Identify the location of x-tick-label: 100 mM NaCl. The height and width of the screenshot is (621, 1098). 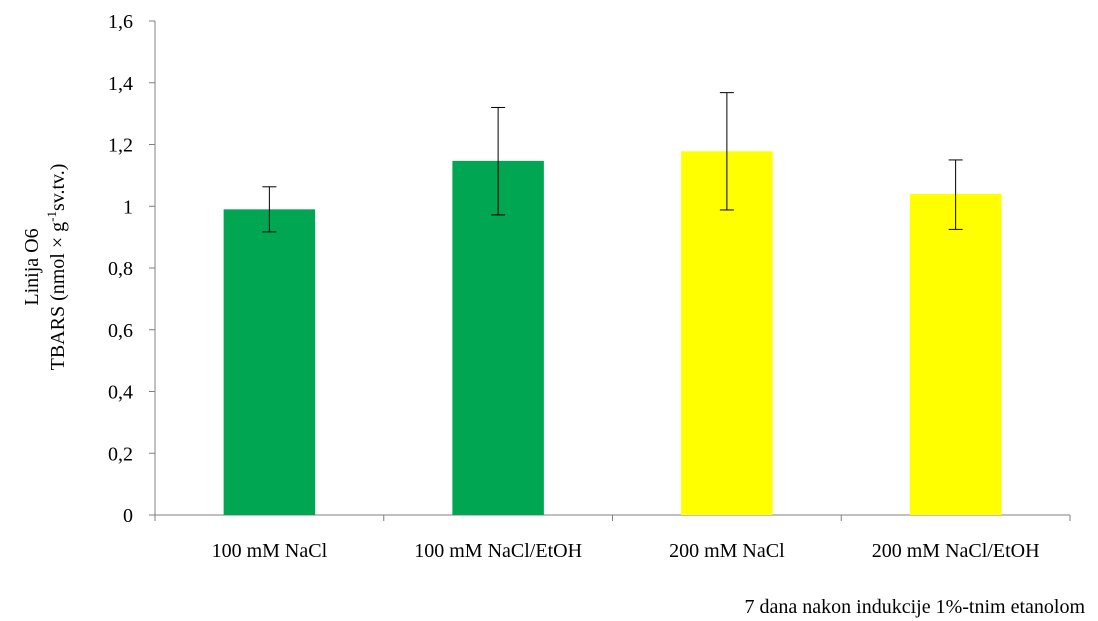
(270, 551).